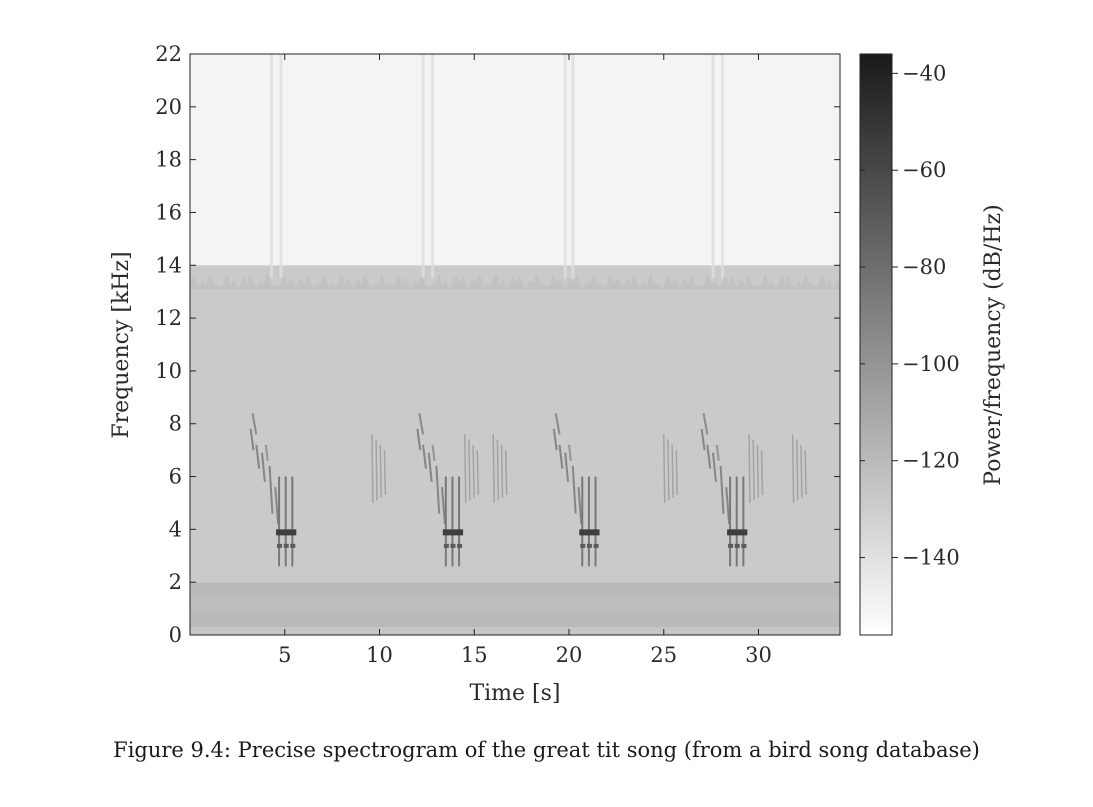  I want to click on bottom-noise, so click(515, 631).